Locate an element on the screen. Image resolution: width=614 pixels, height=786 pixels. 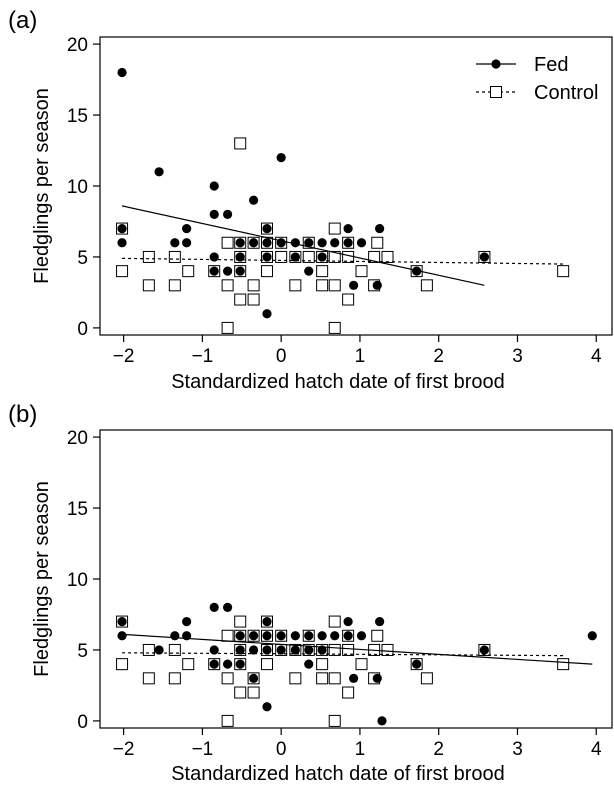
x-tick-label: 4 is located at coordinates (596, 356).